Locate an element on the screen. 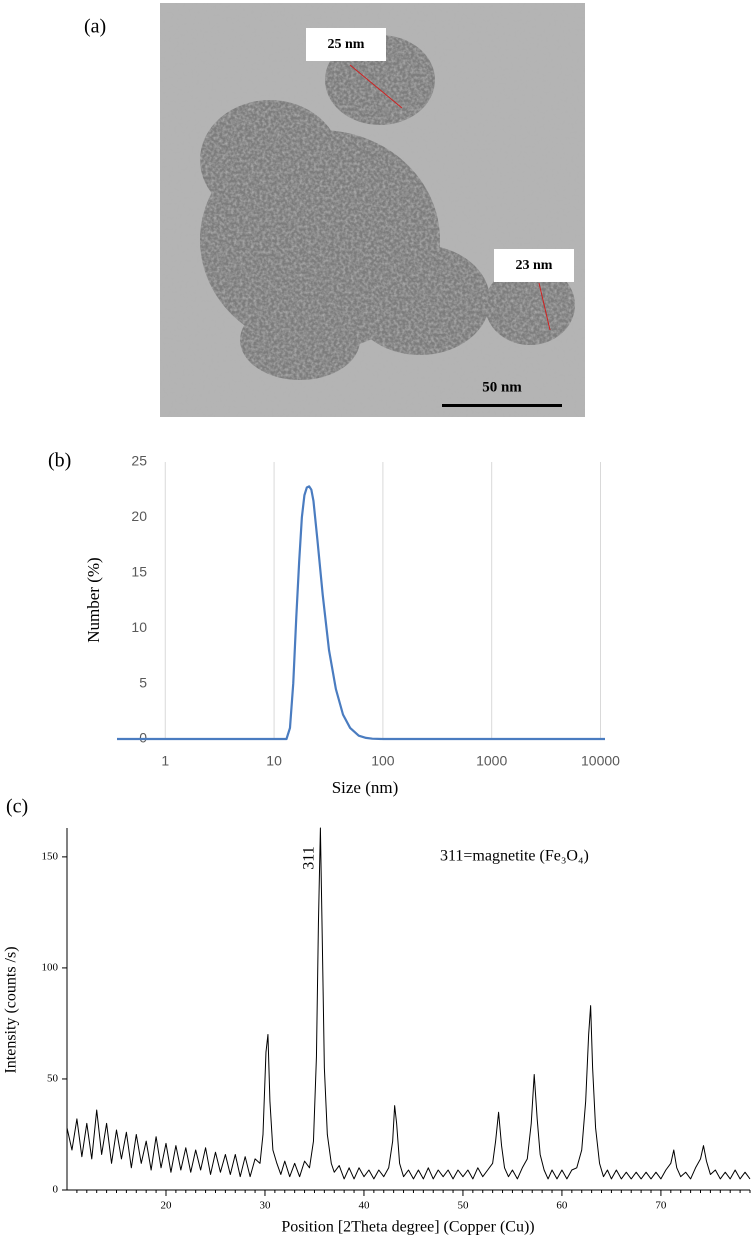  y-tick-label: 150 is located at coordinates (50, 856).